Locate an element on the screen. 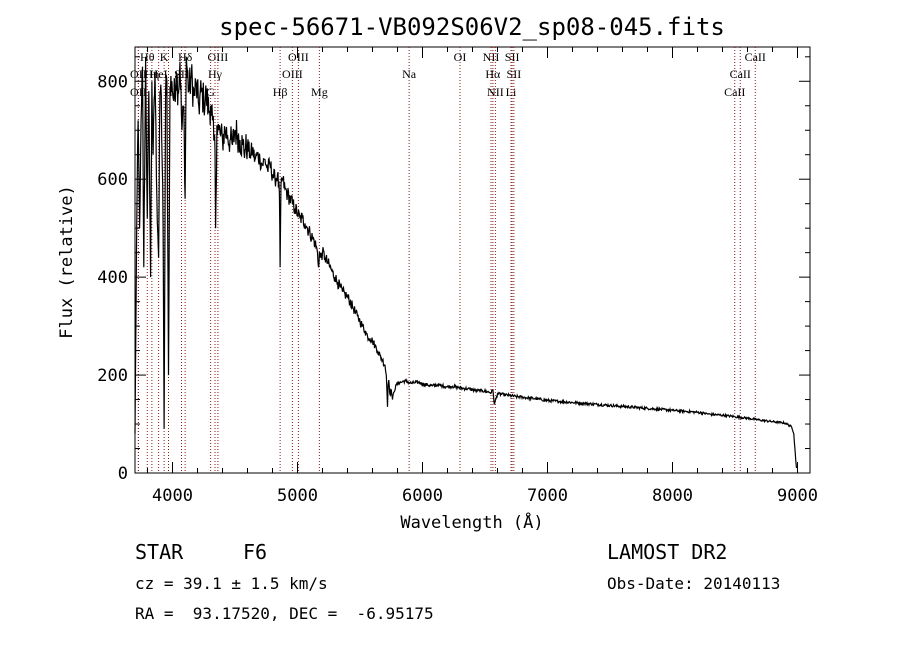 This screenshot has height=649, width=900. x-tick-label: 9000 is located at coordinates (797, 496).